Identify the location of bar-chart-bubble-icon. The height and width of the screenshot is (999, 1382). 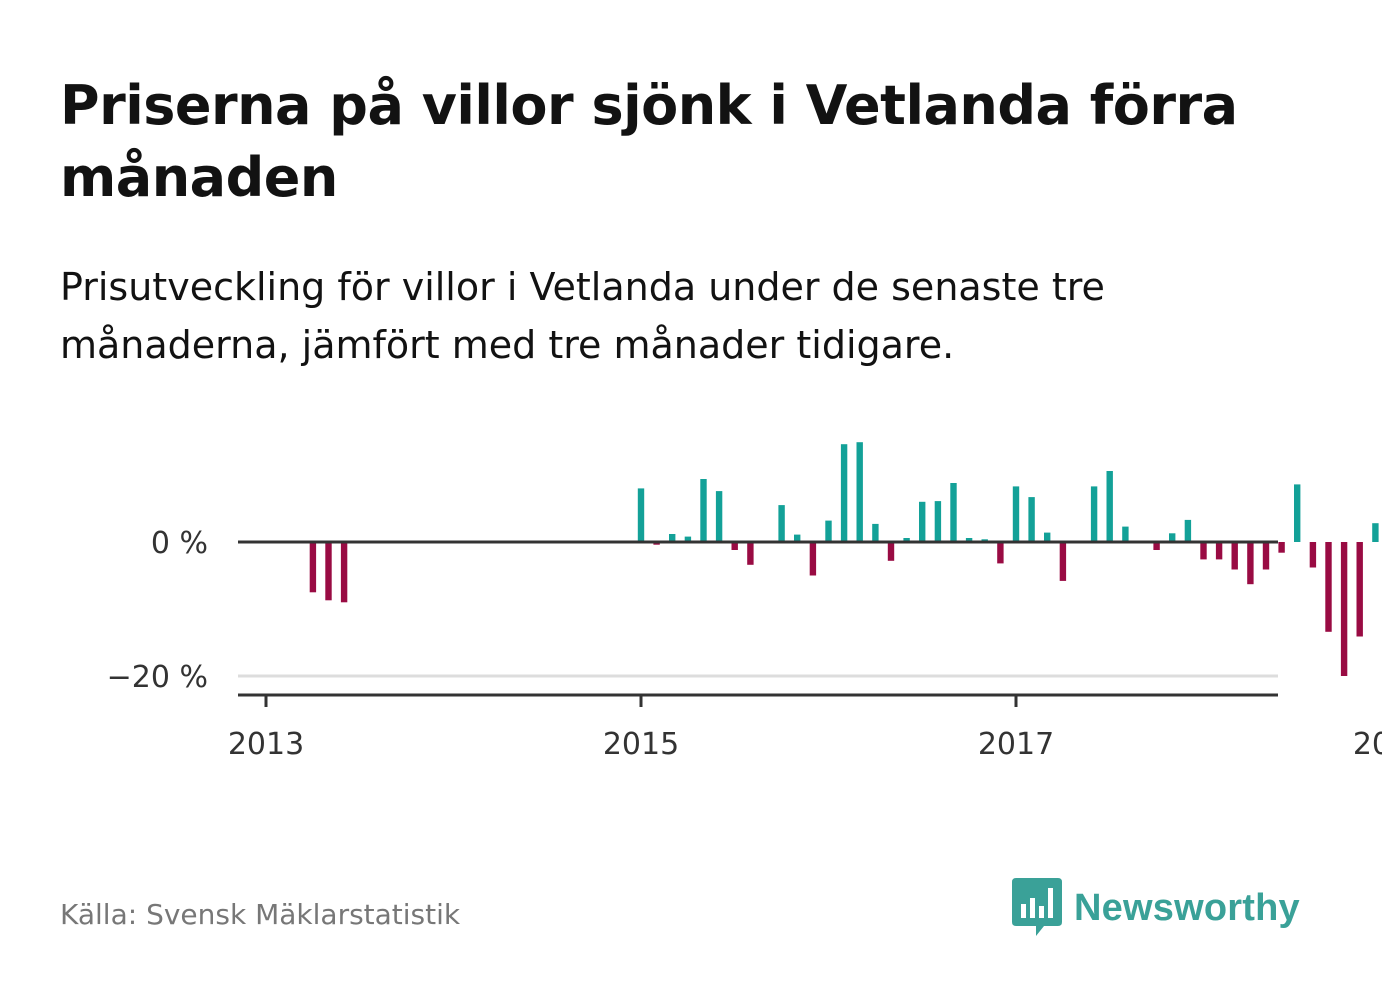
(1037, 907).